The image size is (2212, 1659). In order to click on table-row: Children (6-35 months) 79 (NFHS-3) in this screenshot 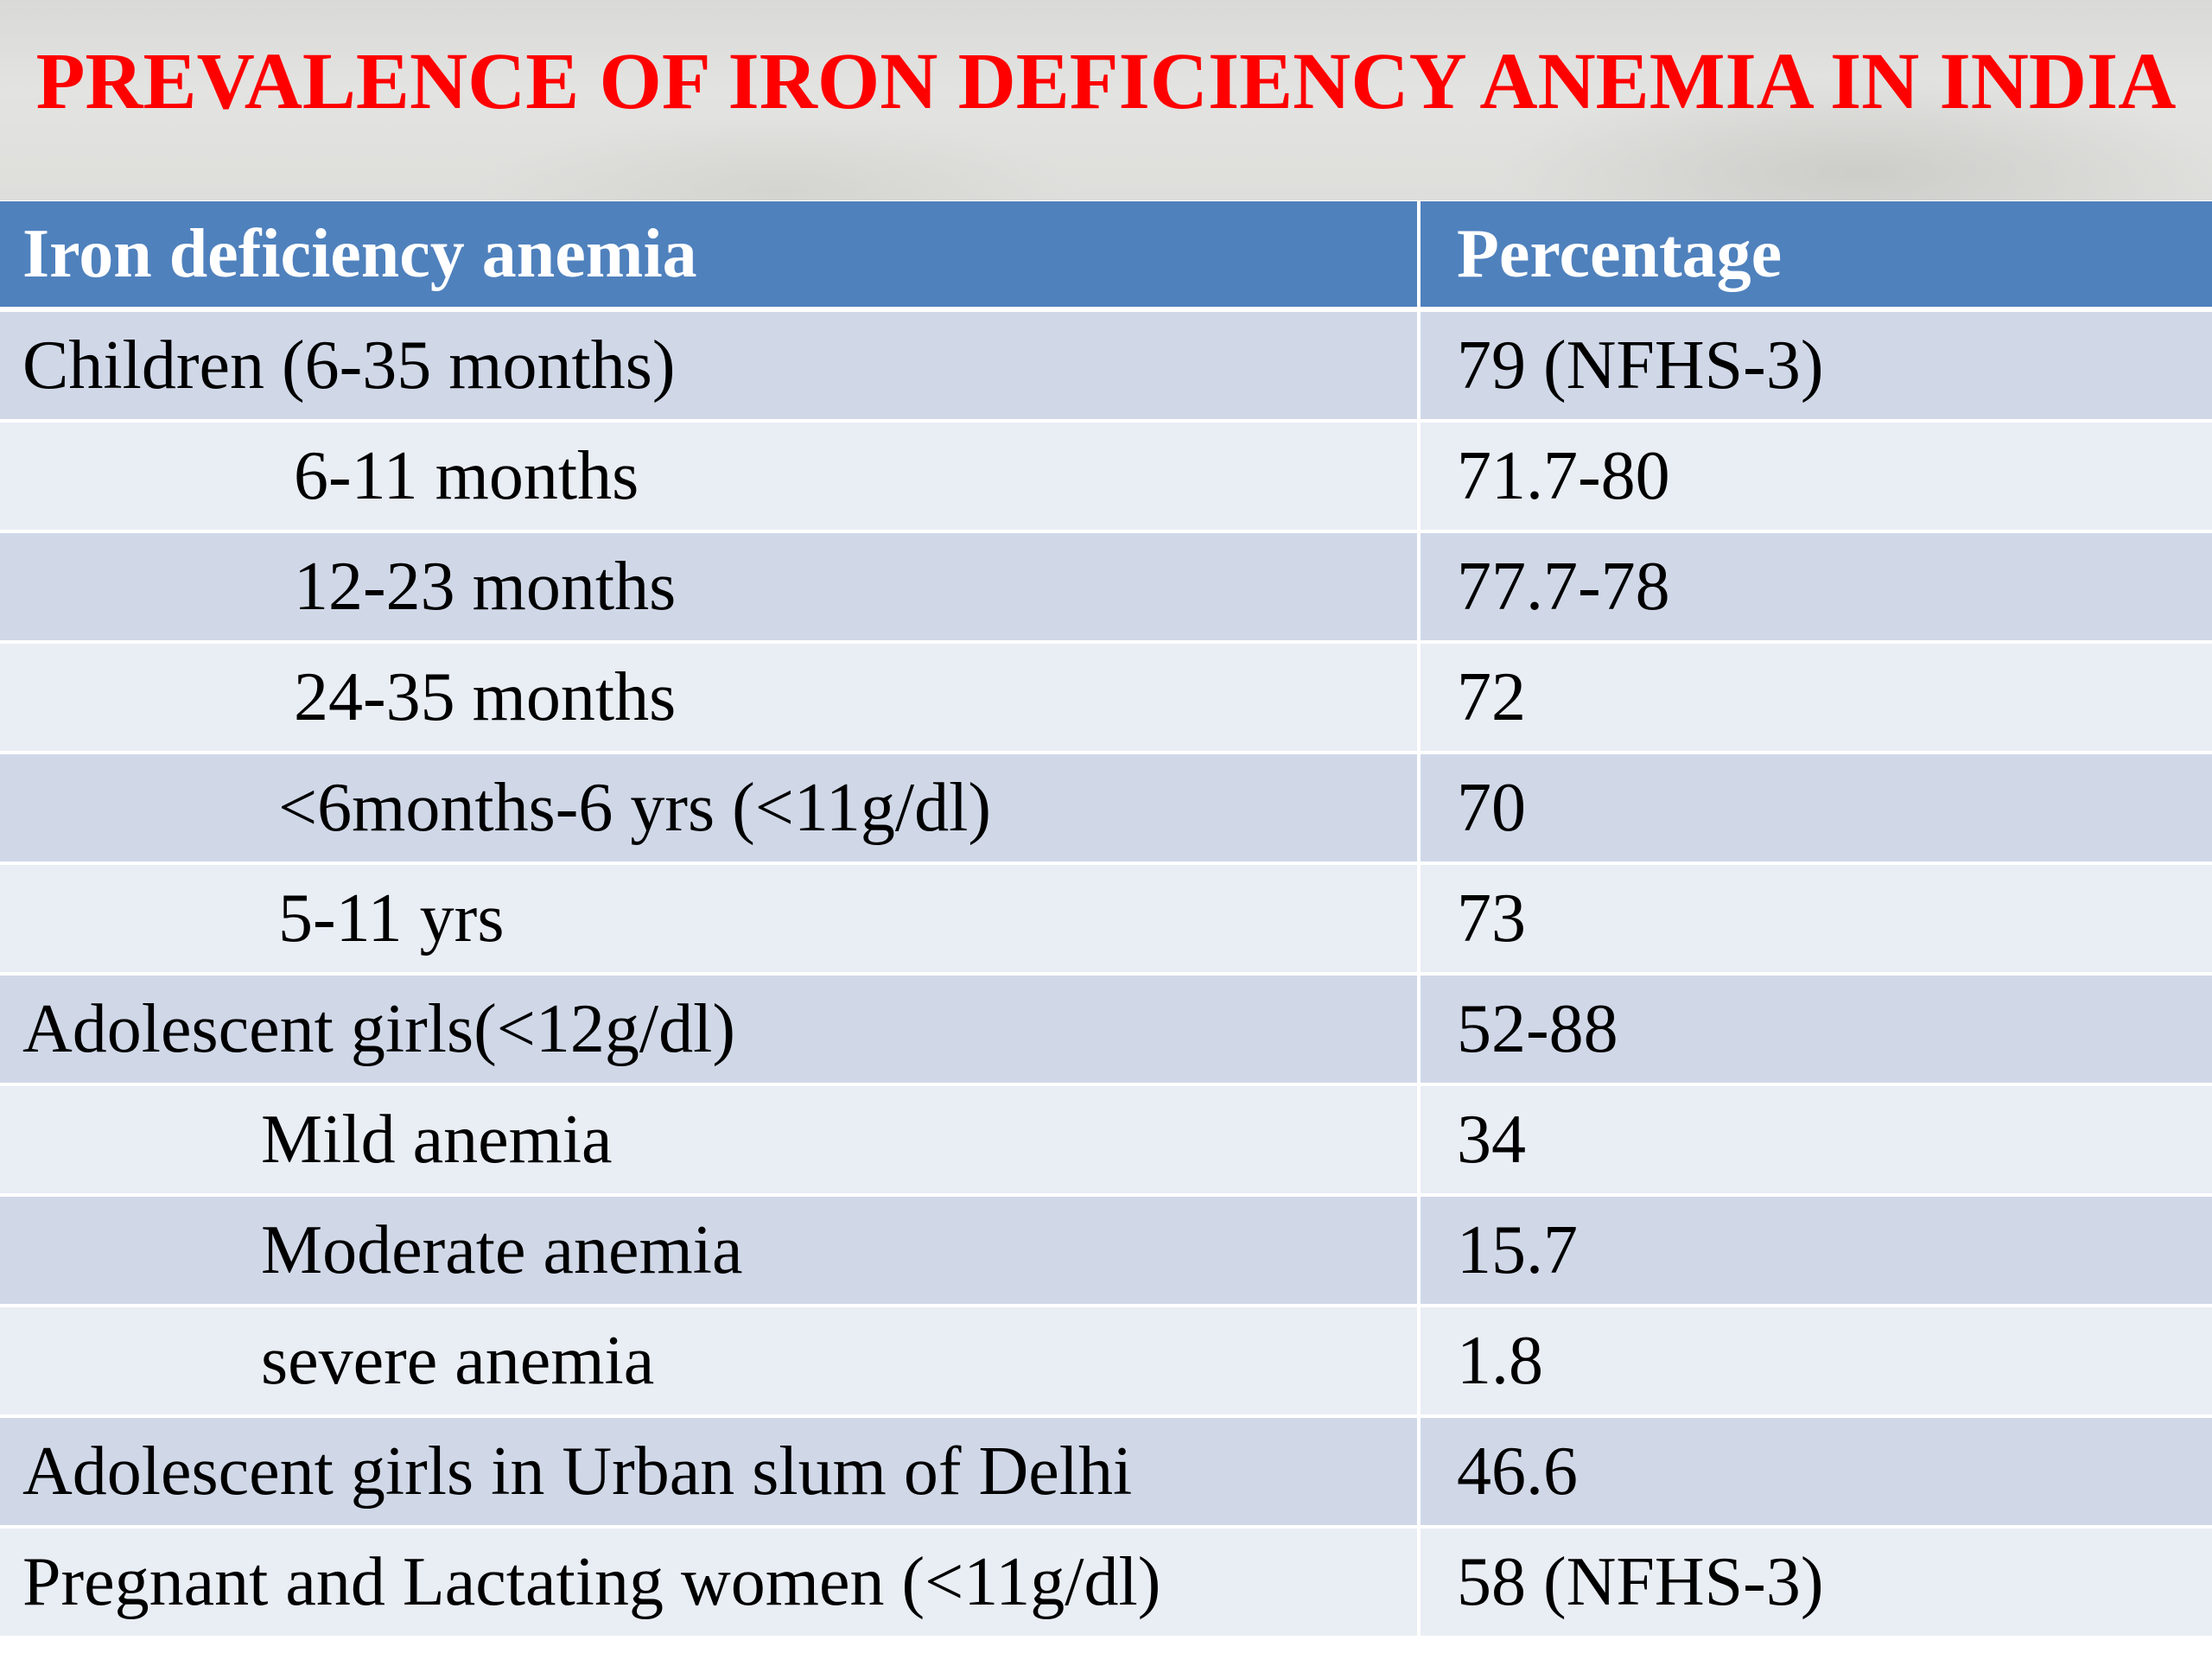, I will do `click(1106, 367)`.